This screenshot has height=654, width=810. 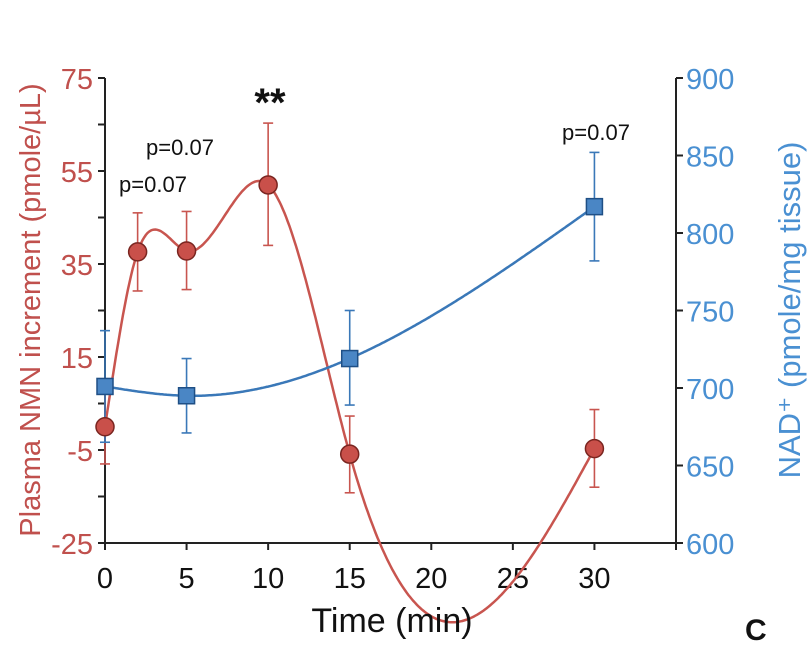 What do you see at coordinates (77, 173) in the screenshot?
I see `left-tick-label: 55` at bounding box center [77, 173].